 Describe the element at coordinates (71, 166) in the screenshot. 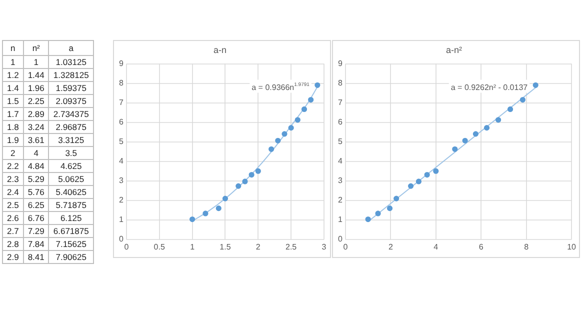

I see `text: 4.625` at that location.